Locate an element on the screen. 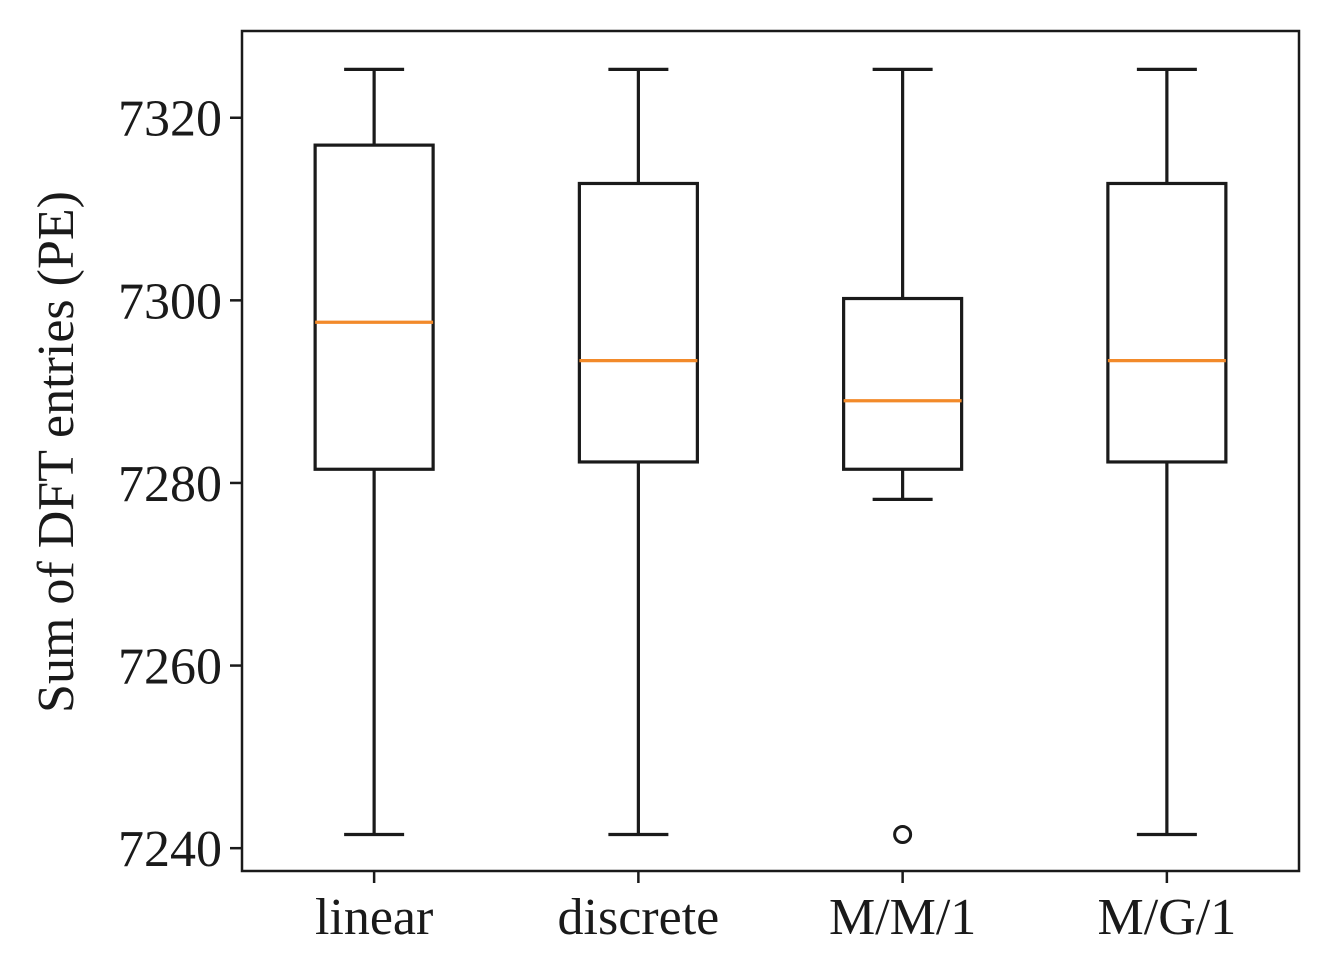 The width and height of the screenshot is (1329, 963). box-group-discrete is located at coordinates (638, 452).